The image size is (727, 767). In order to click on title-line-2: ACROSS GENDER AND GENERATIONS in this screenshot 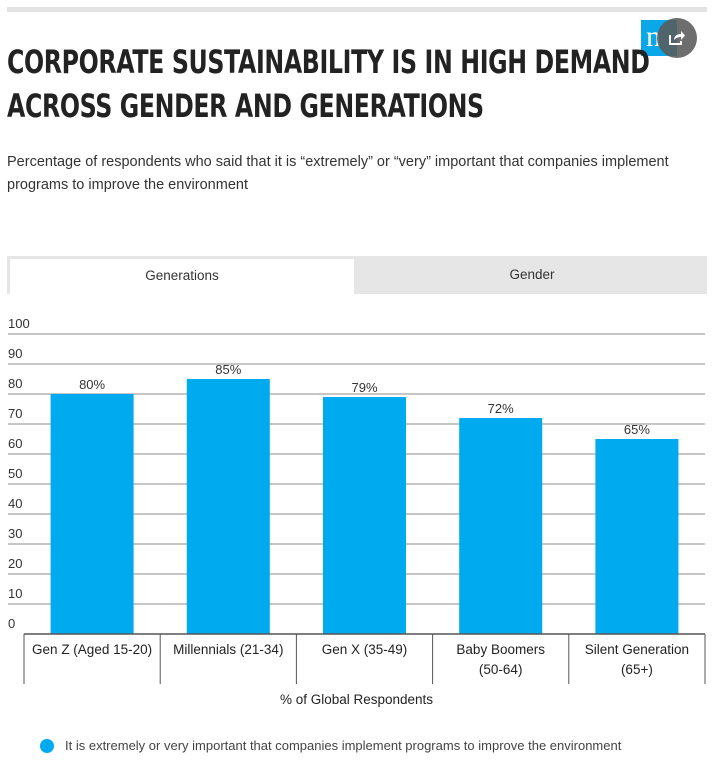, I will do `click(245, 106)`.